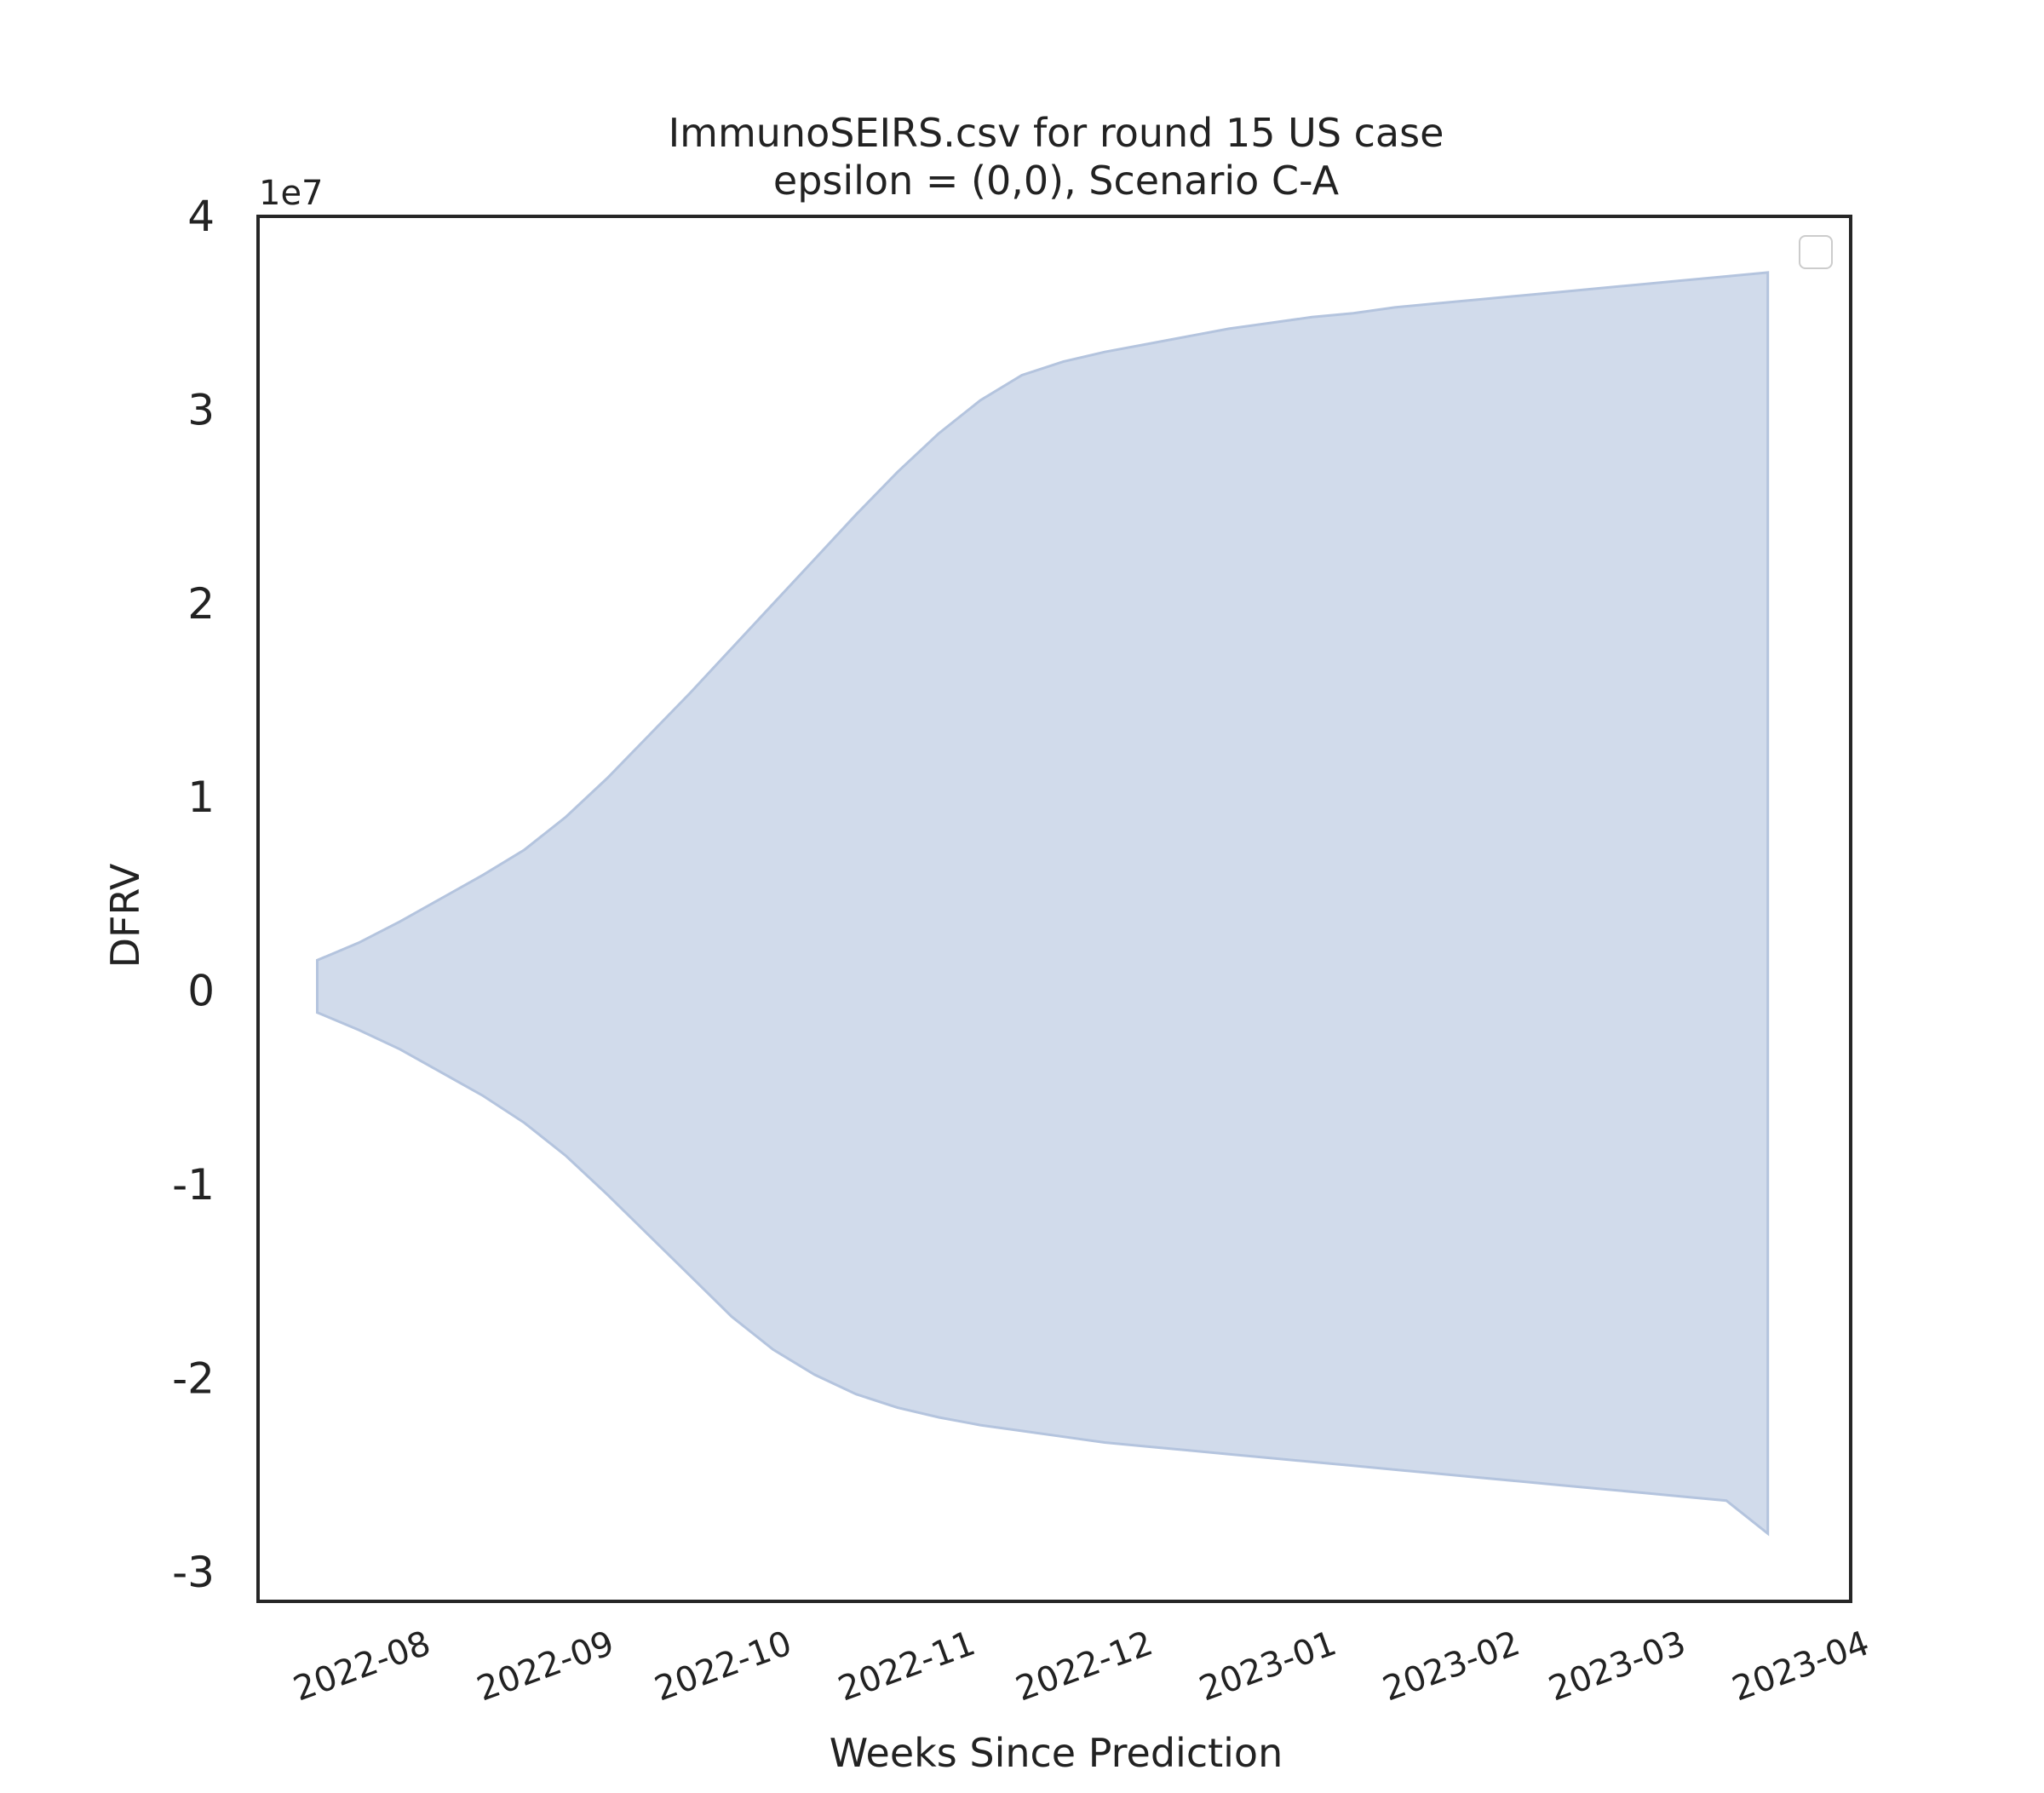 The image size is (2044, 1793). Describe the element at coordinates (1267, 1666) in the screenshot. I see `x-tick-label: 2023-01` at that location.